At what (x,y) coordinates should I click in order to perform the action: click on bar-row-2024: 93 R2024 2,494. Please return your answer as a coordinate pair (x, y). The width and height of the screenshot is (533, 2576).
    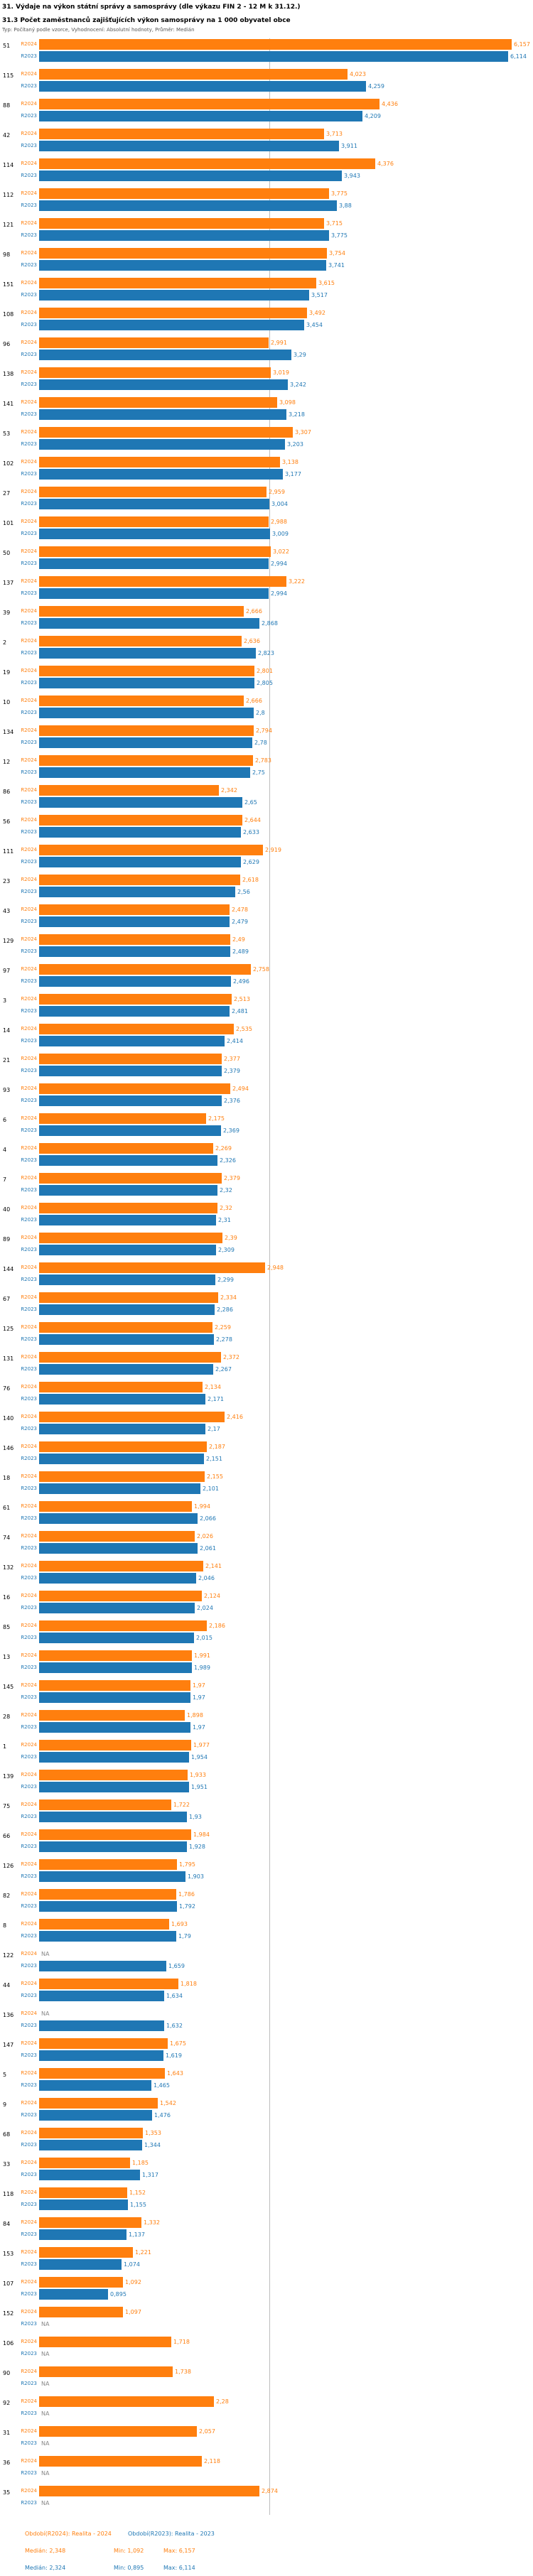
    Looking at the image, I should click on (266, 1089).